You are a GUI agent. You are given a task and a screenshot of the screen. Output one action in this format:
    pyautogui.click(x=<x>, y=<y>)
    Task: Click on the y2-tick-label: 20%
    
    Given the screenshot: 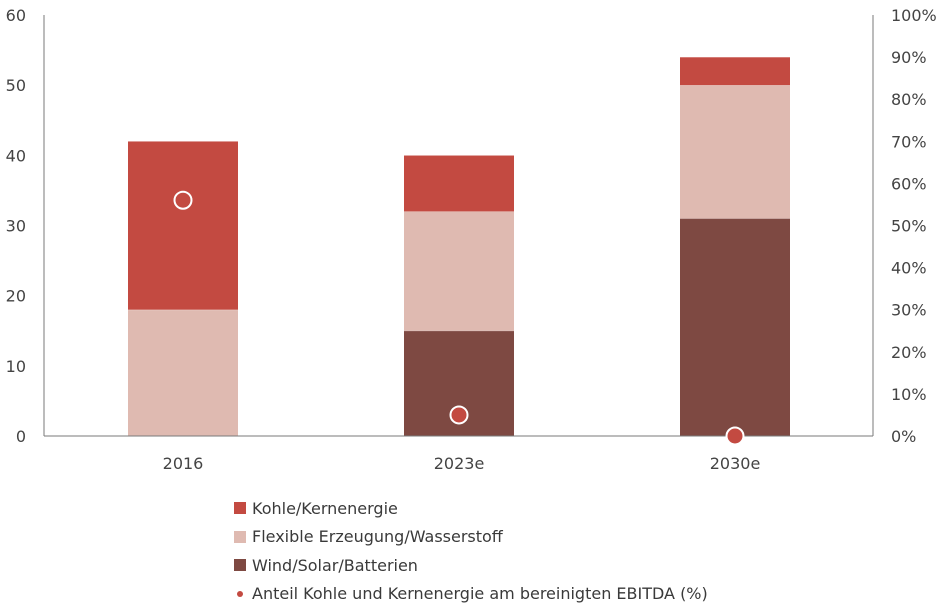 What is the action you would take?
    pyautogui.click(x=909, y=352)
    